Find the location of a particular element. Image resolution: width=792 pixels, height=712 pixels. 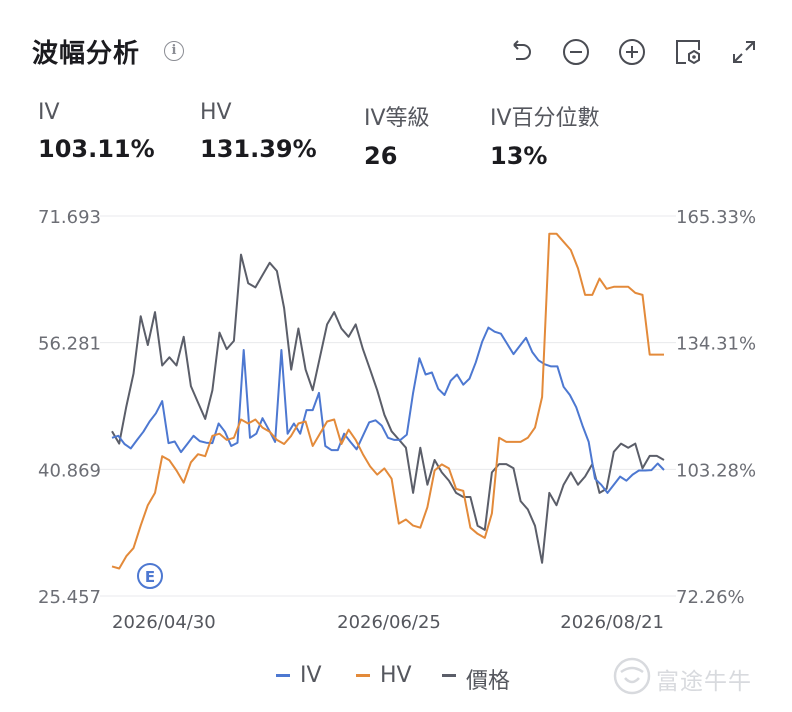

zoom-in-icon is located at coordinates (632, 52).